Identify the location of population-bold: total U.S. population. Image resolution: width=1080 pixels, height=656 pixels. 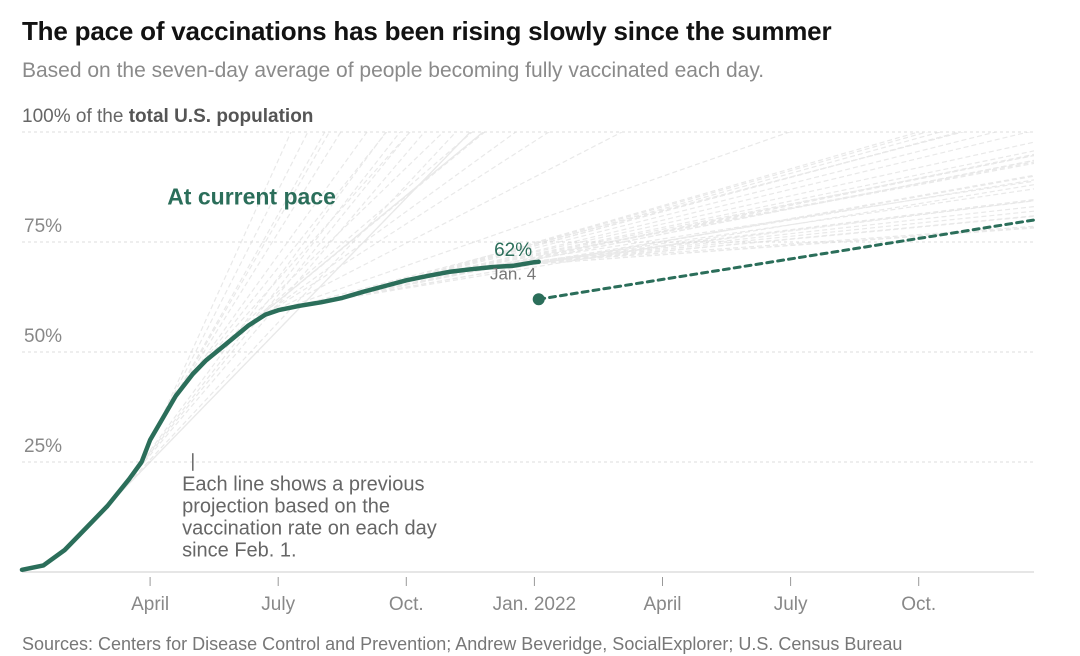
(221, 116).